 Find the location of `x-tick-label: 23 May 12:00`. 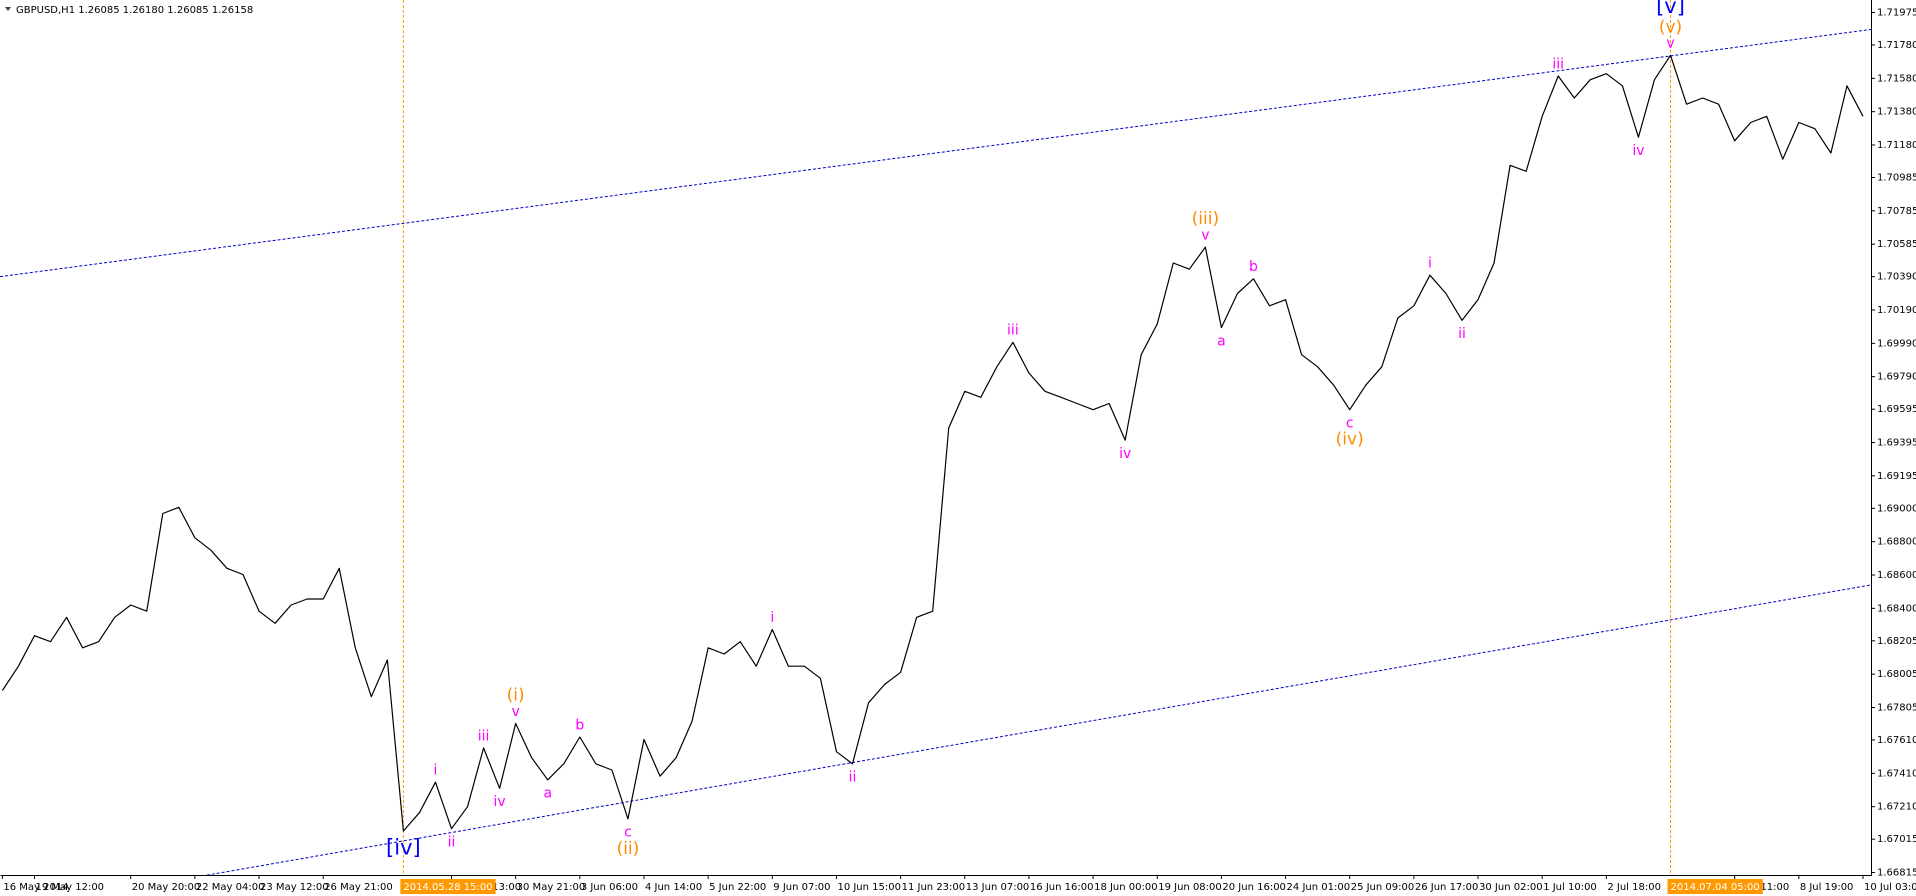

x-tick-label: 23 May 12:00 is located at coordinates (294, 887).